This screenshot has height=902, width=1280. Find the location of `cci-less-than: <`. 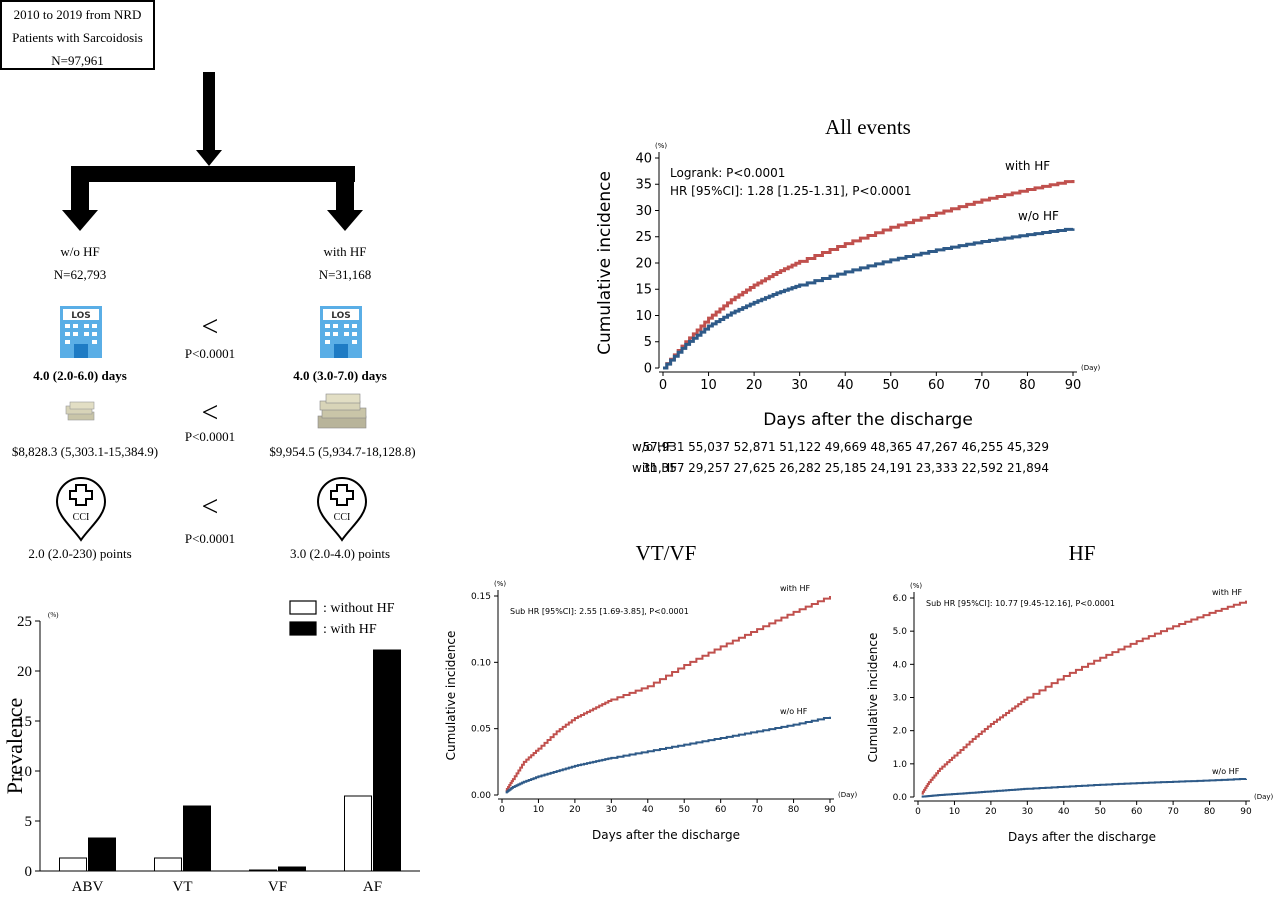

cci-less-than: < is located at coordinates (210, 506).